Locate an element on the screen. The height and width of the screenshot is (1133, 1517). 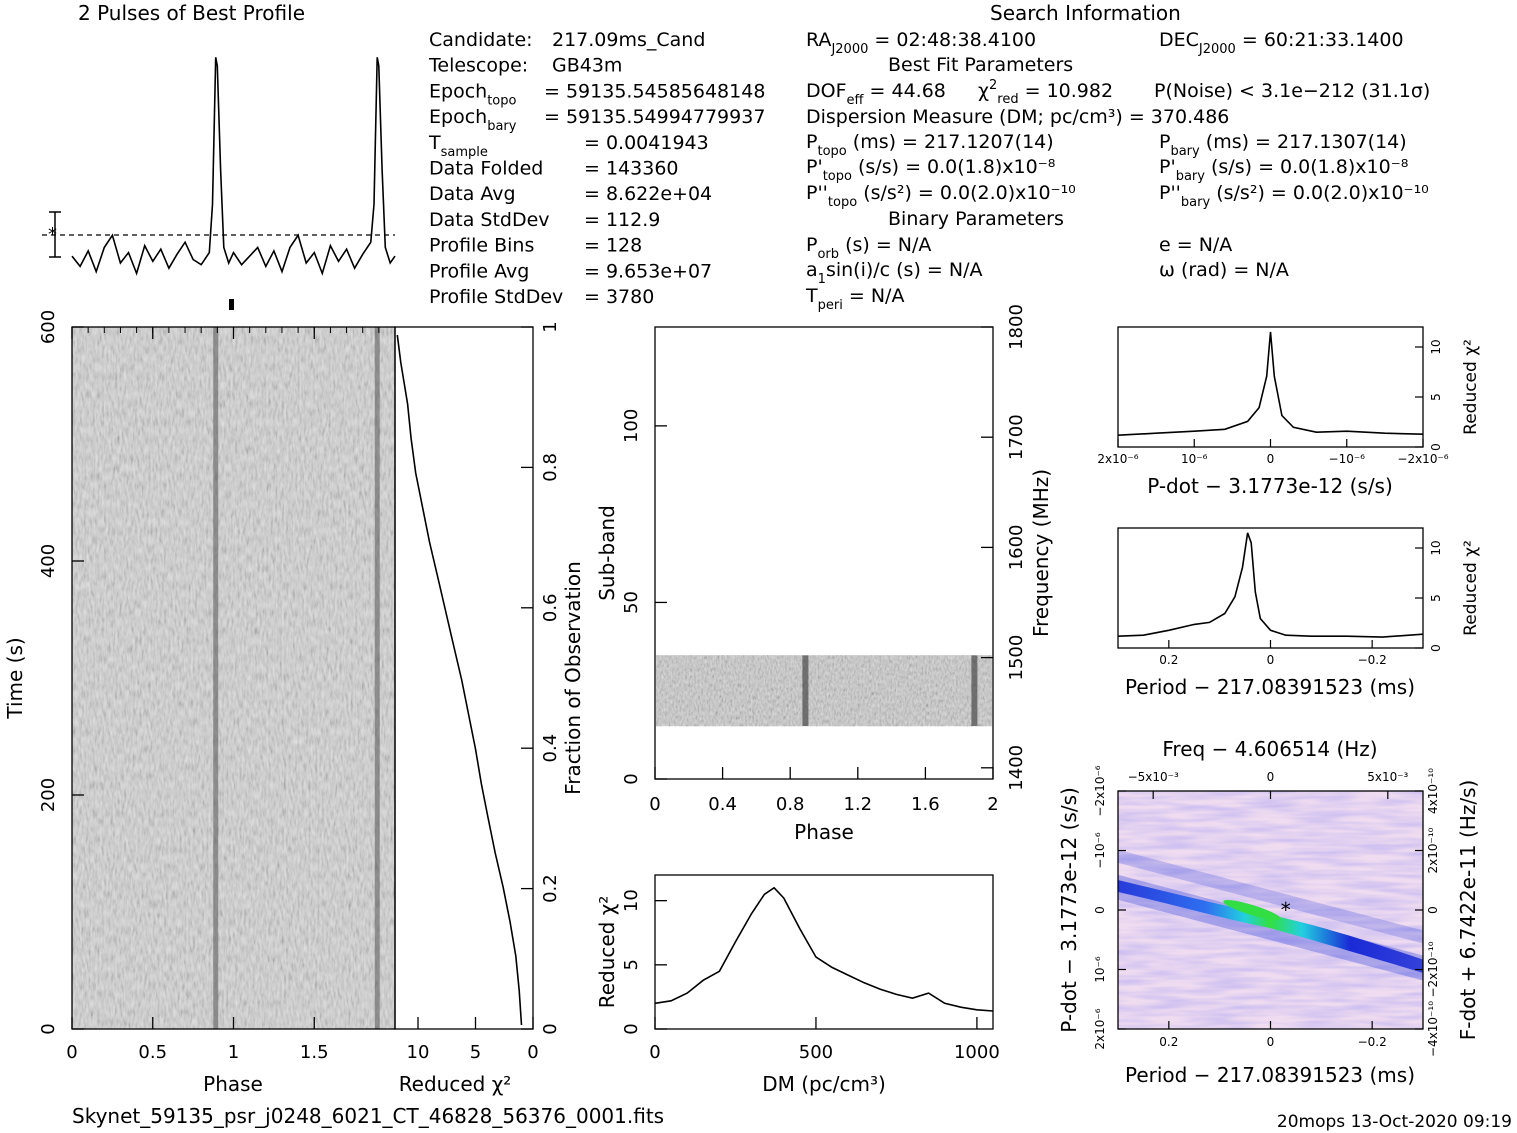
y-tick-label: 1800 is located at coordinates (1016, 327).